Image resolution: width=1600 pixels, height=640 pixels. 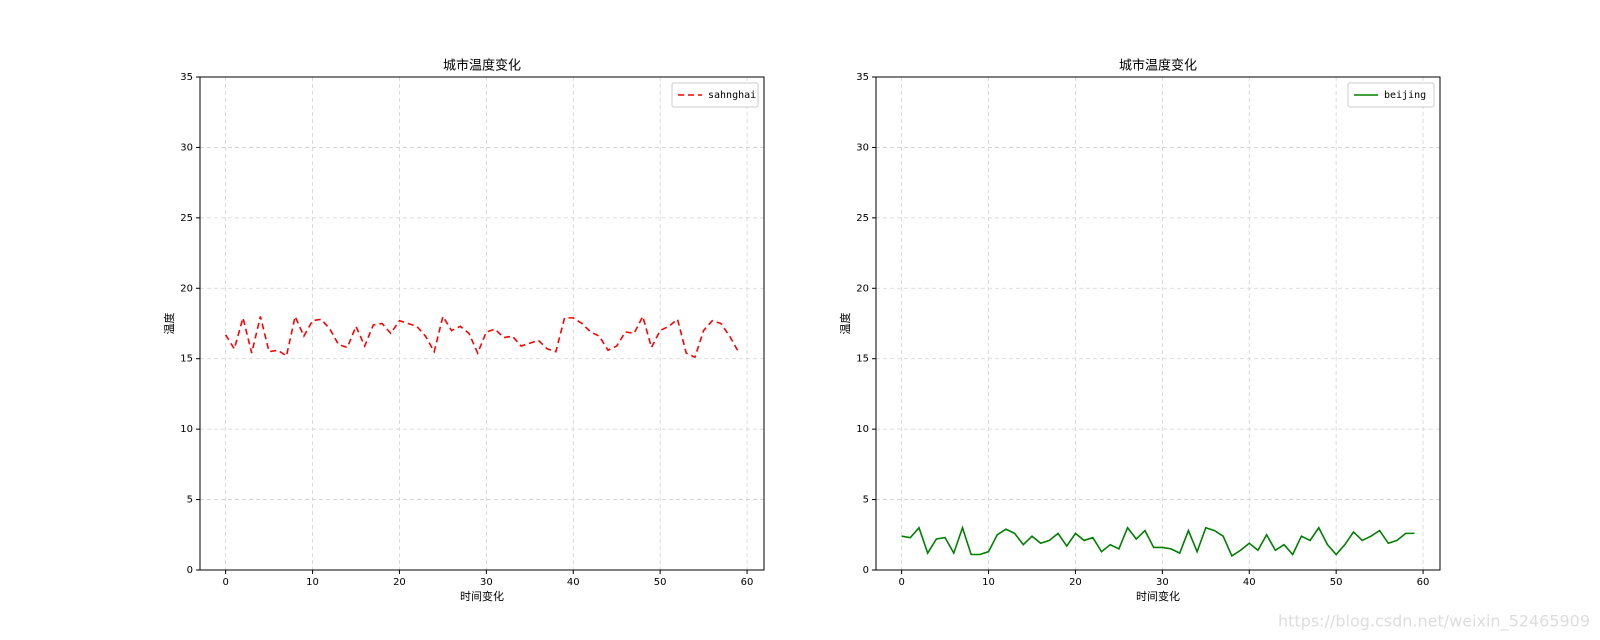 I want to click on legend-label: beijing, so click(x=1405, y=95).